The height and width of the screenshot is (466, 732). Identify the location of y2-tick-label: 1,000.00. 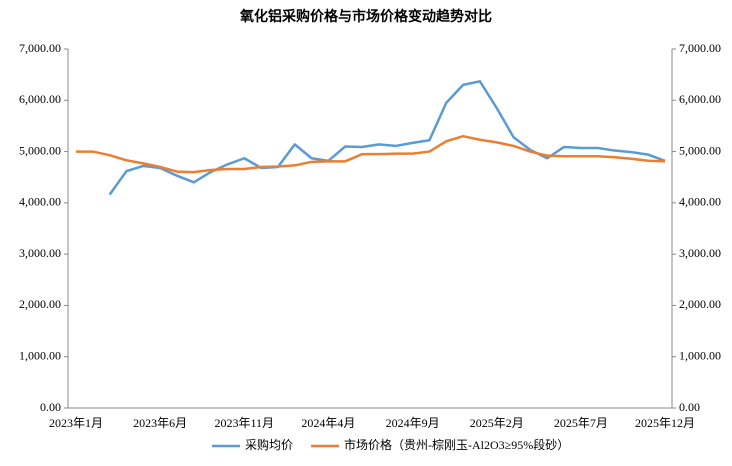
(700, 355).